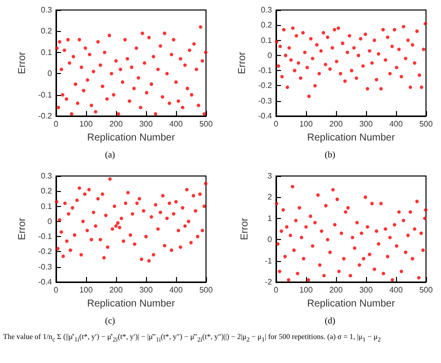 Image resolution: width=441 pixels, height=363 pixels. I want to click on y-tick-label: -2, so click(268, 282).